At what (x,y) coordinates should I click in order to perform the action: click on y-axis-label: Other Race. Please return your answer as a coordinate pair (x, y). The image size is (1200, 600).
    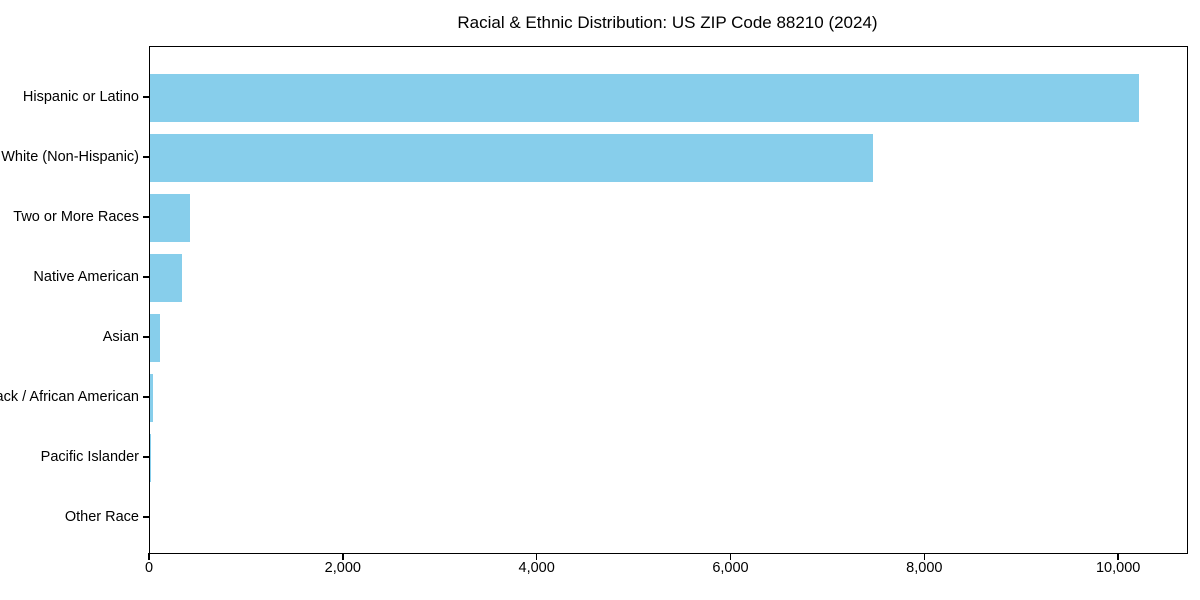
    Looking at the image, I should click on (101, 516).